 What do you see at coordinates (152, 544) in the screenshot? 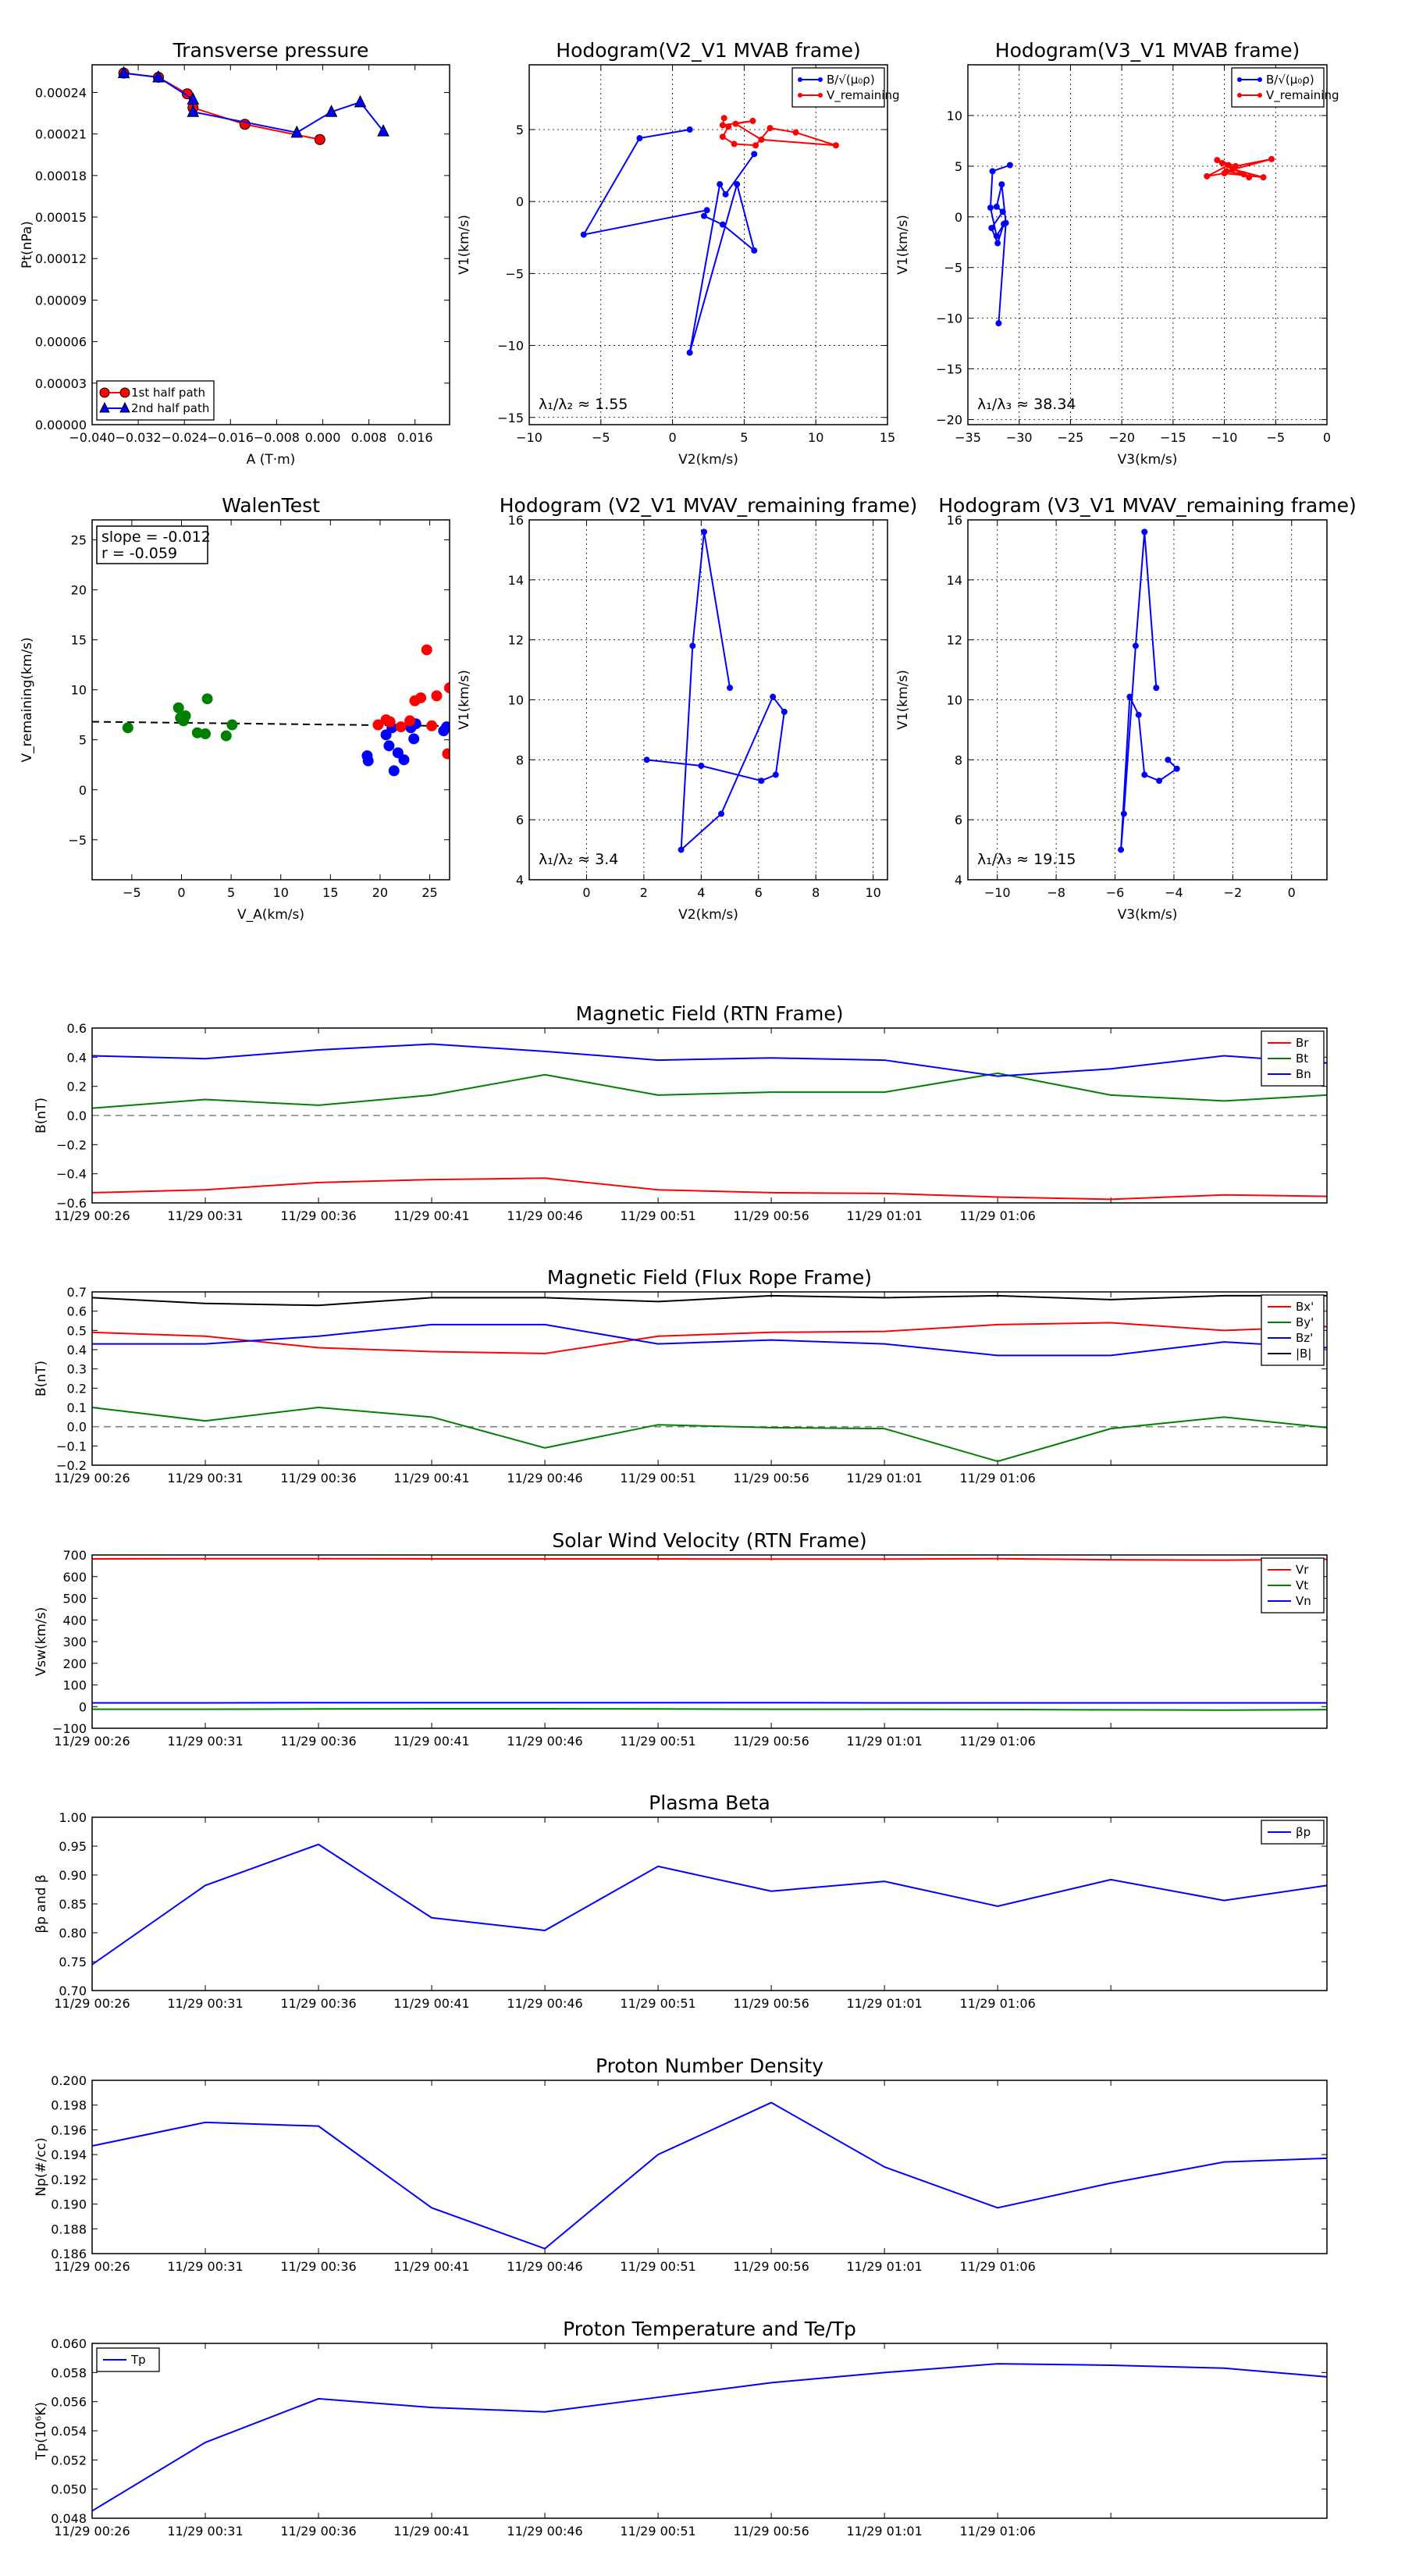
I see `annotation-box` at bounding box center [152, 544].